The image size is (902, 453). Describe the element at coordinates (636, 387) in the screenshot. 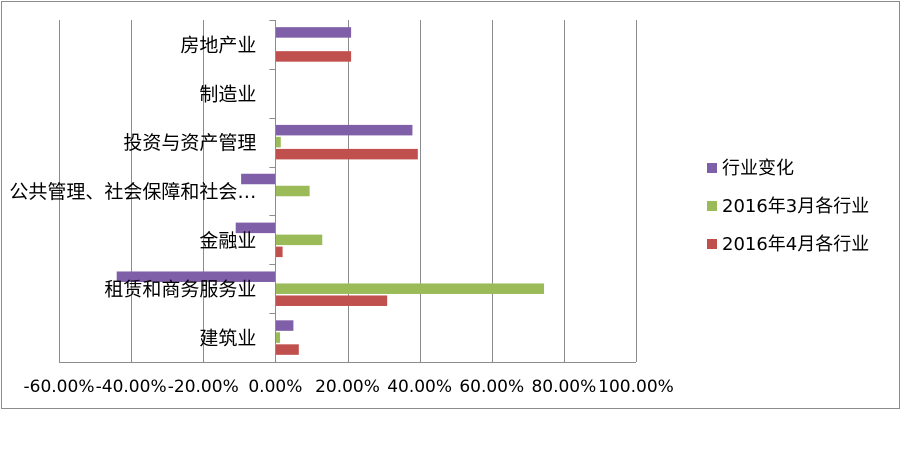

I see `x-tick-label: 100.00%` at that location.